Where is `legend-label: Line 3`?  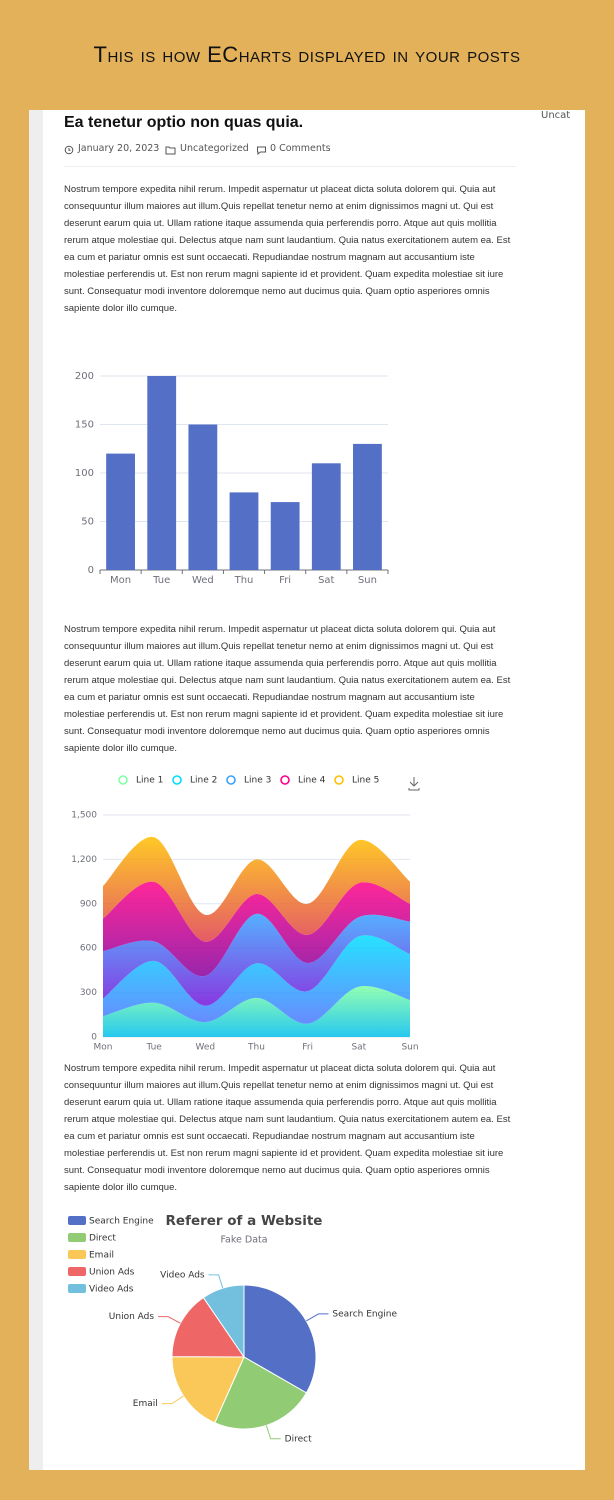
legend-label: Line 3 is located at coordinates (257, 781).